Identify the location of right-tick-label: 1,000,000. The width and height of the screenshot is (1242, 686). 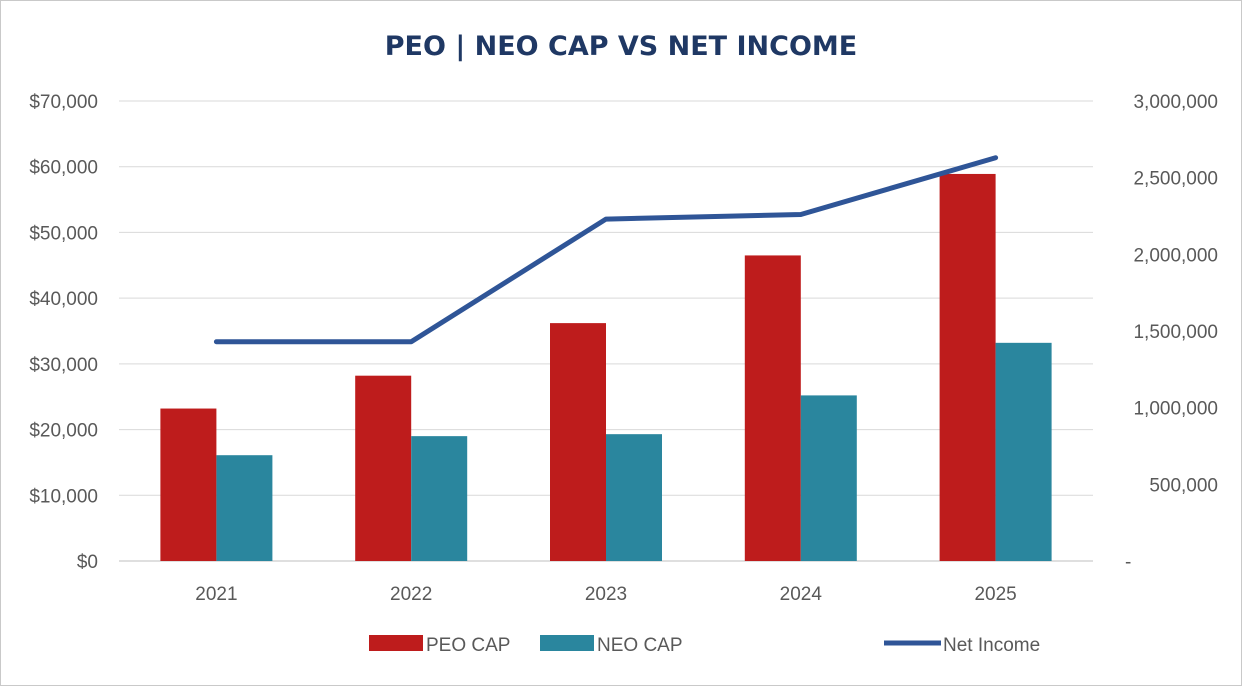
(1175, 409).